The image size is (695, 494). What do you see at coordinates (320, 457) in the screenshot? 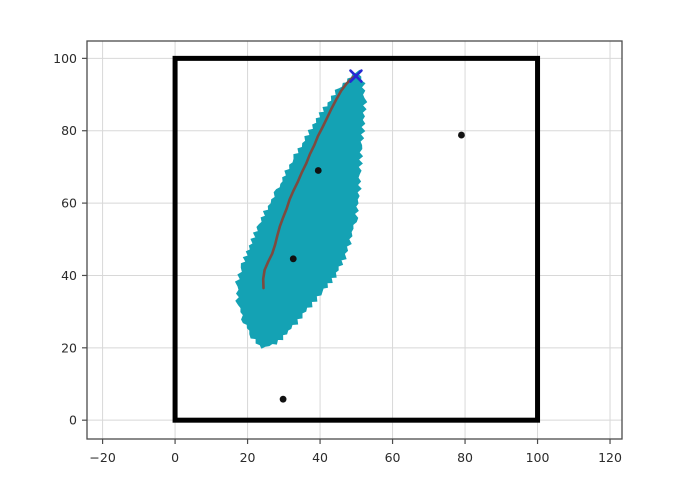
I see `x-tick-label: 40` at bounding box center [320, 457].